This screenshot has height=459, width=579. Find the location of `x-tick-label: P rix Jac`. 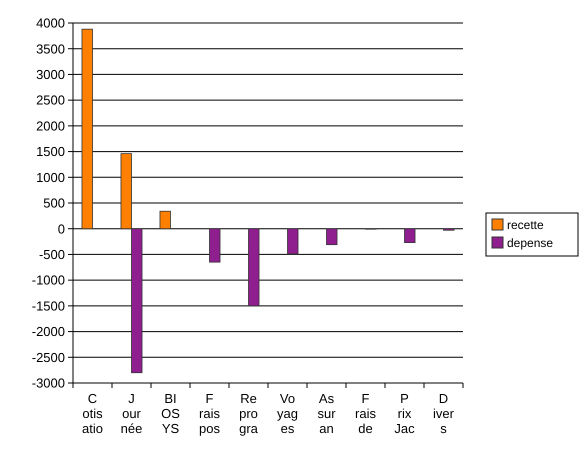

x-tick-label: P rix Jac is located at coordinates (405, 413).